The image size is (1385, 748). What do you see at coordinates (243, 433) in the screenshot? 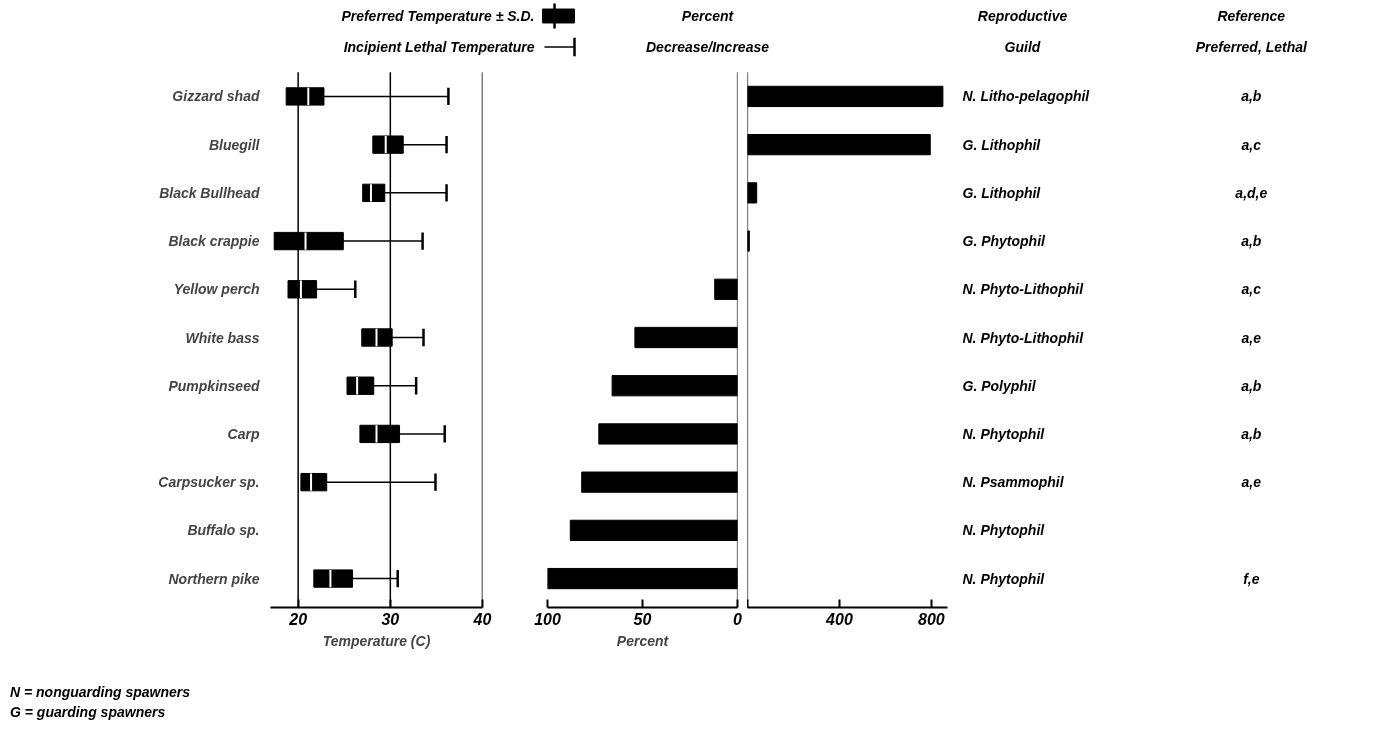
I see `y-tick-label: Carp` at bounding box center [243, 433].